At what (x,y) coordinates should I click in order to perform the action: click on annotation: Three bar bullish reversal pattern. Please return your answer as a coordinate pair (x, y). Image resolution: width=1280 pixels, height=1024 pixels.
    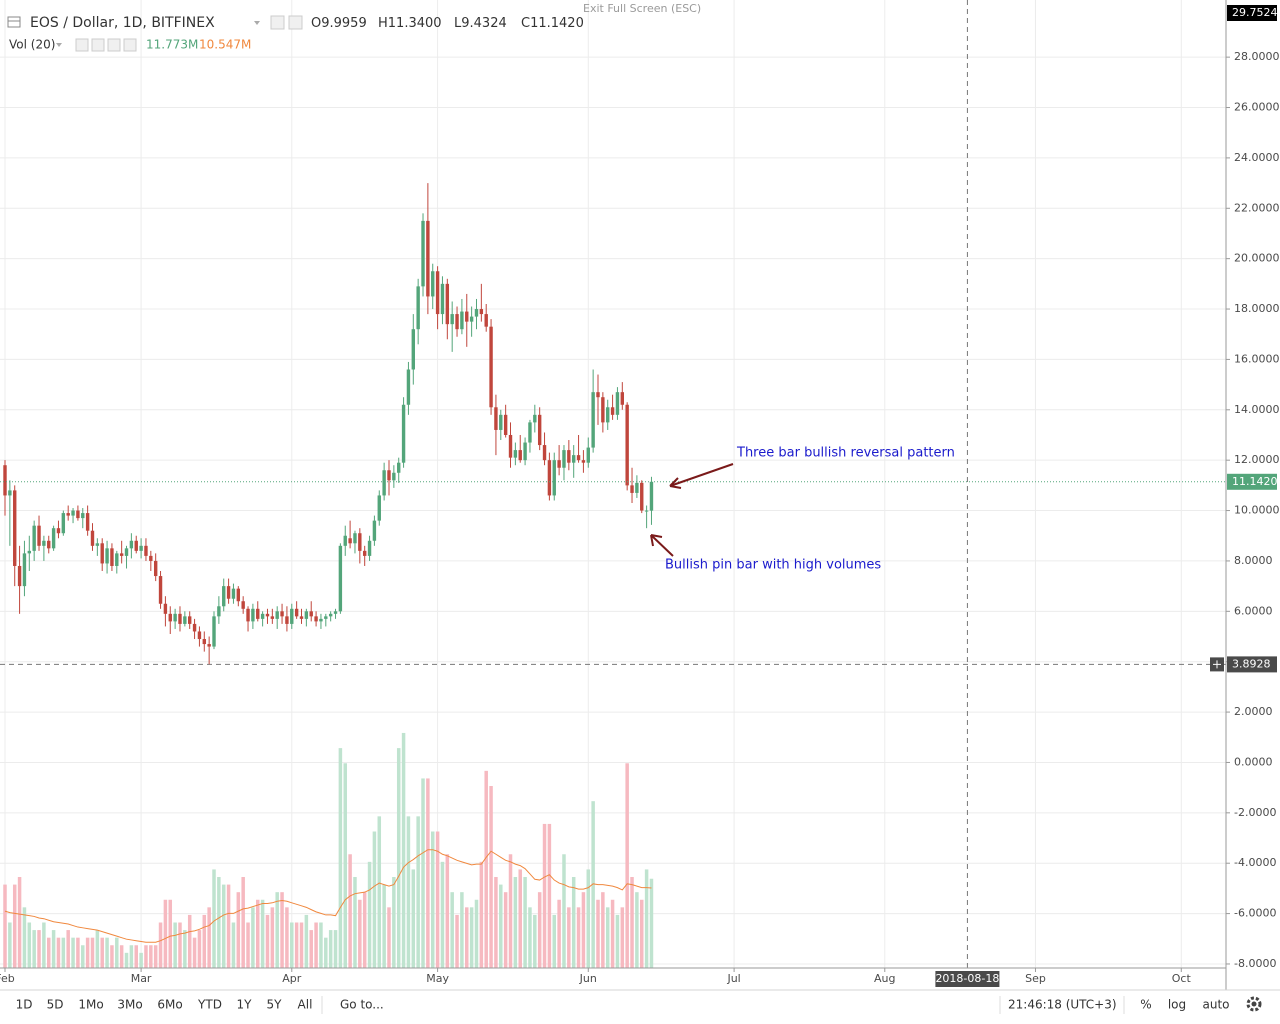
    Looking at the image, I should click on (845, 453).